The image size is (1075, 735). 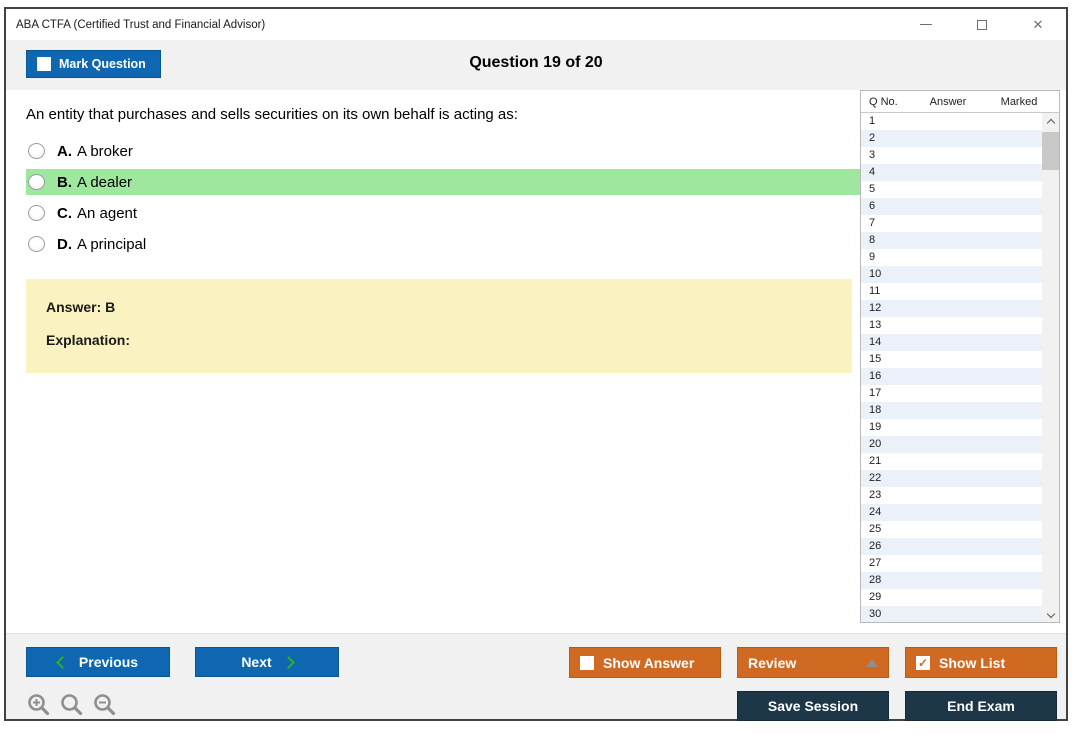 What do you see at coordinates (1019, 101) in the screenshot?
I see `column-marked: Marked` at bounding box center [1019, 101].